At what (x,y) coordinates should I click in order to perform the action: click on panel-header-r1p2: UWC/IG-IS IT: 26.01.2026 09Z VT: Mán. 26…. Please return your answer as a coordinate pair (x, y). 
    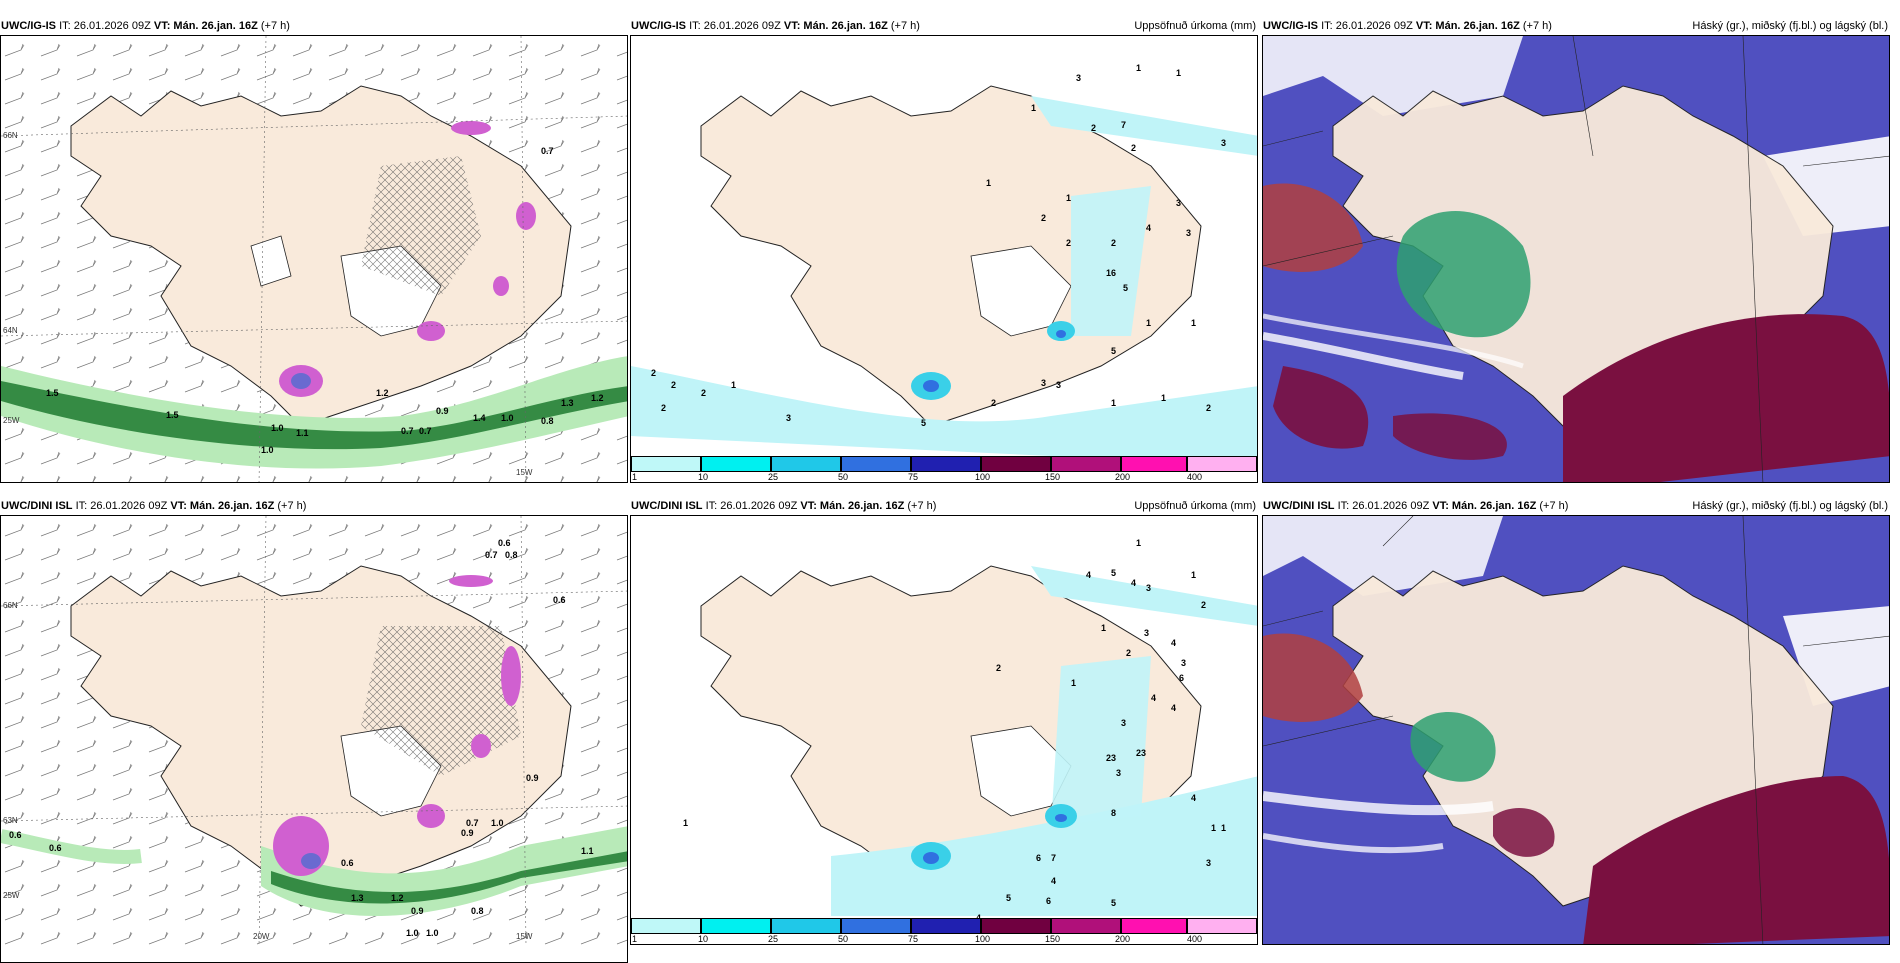
    Looking at the image, I should click on (944, 26).